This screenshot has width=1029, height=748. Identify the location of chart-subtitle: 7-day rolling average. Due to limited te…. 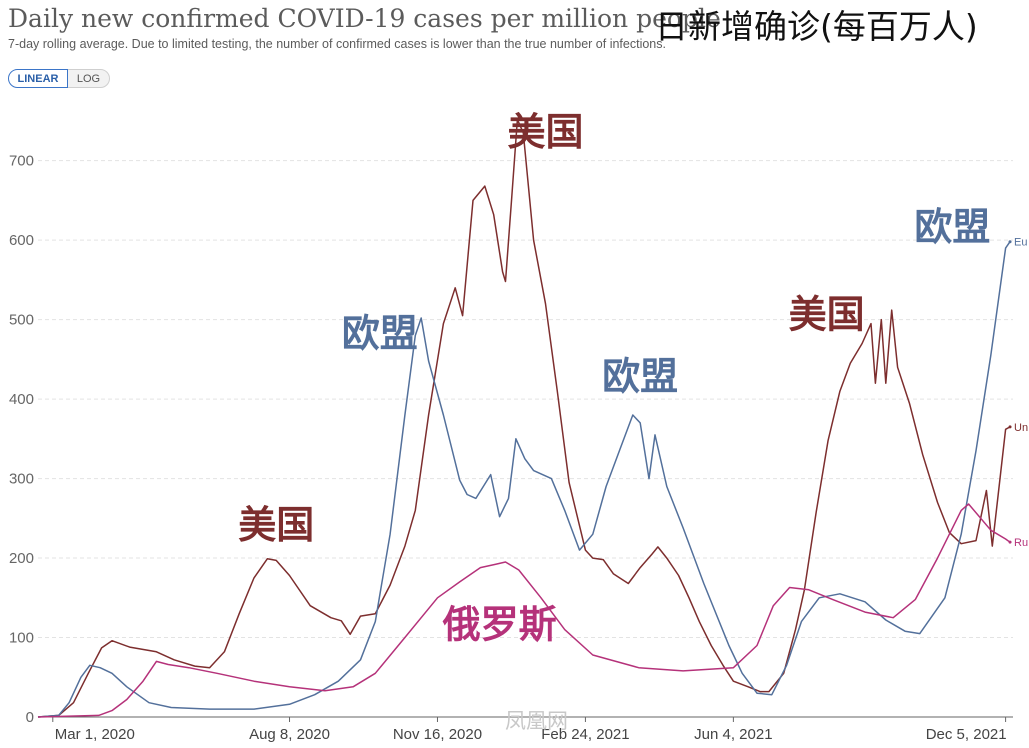
(337, 44).